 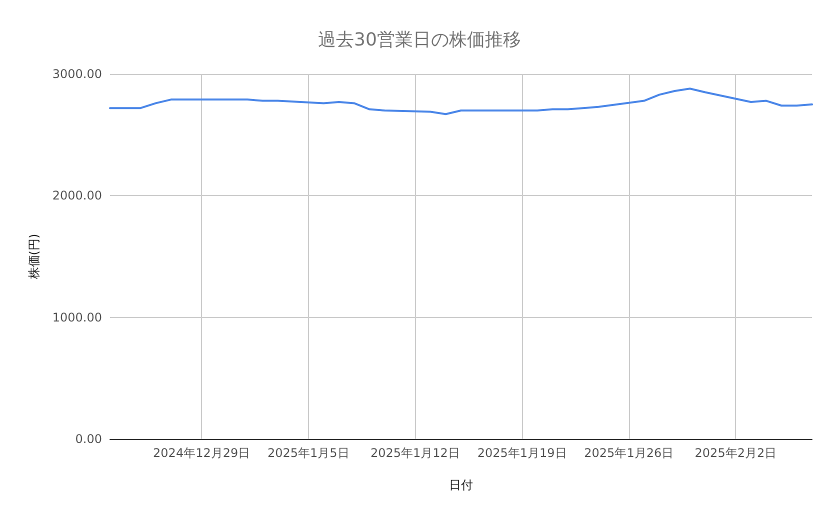 What do you see at coordinates (629, 453) in the screenshot?
I see `x-tick-label: 2025年1月26日` at bounding box center [629, 453].